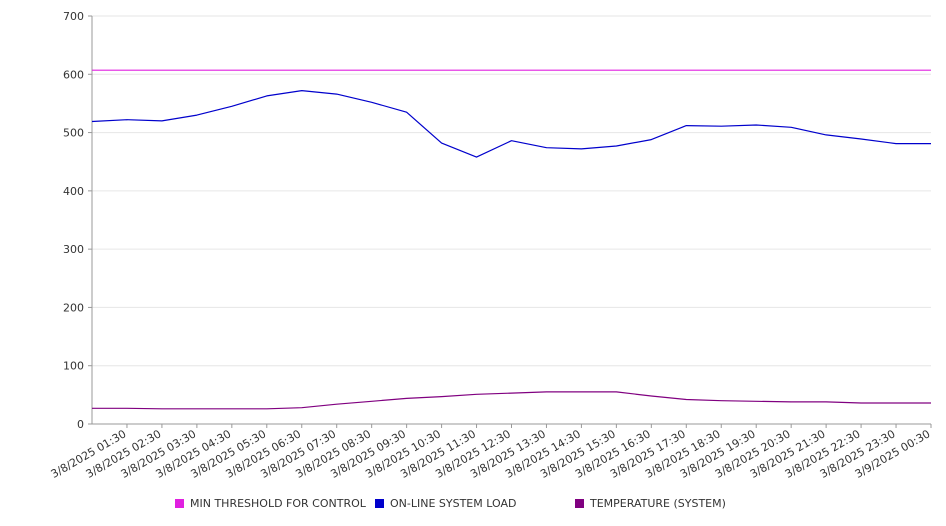 This screenshot has height=526, width=946. Describe the element at coordinates (179, 503) in the screenshot. I see `legend-swatch-min-threshold` at that location.